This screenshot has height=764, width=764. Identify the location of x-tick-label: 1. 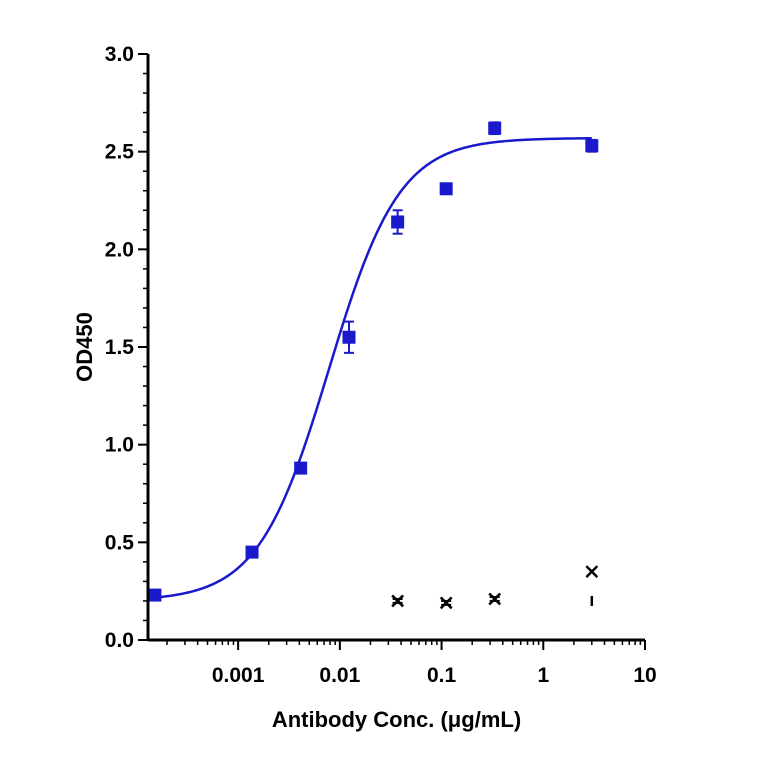
(543, 675).